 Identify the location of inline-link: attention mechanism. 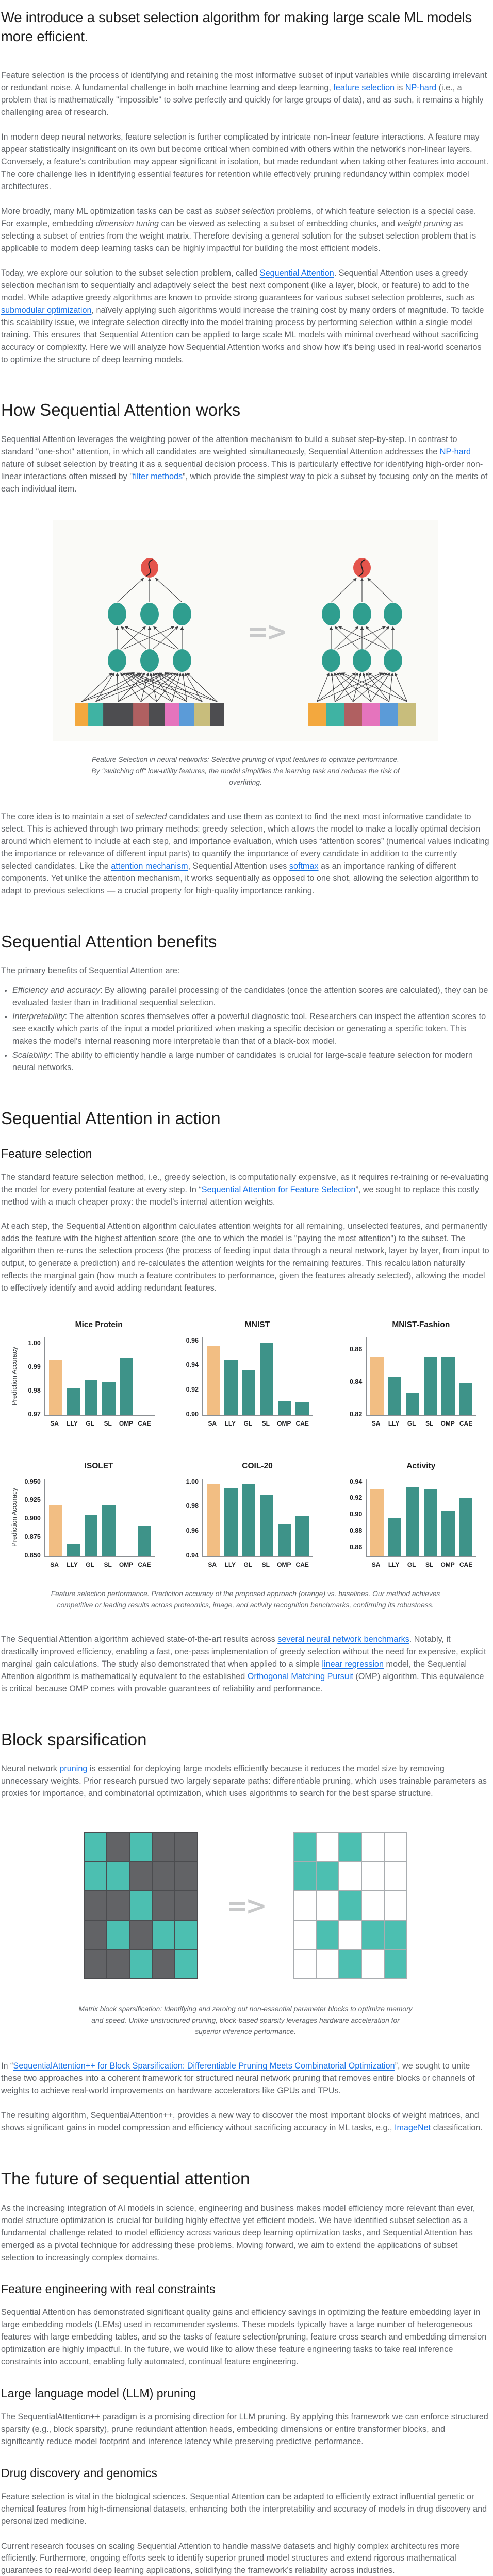
(149, 866).